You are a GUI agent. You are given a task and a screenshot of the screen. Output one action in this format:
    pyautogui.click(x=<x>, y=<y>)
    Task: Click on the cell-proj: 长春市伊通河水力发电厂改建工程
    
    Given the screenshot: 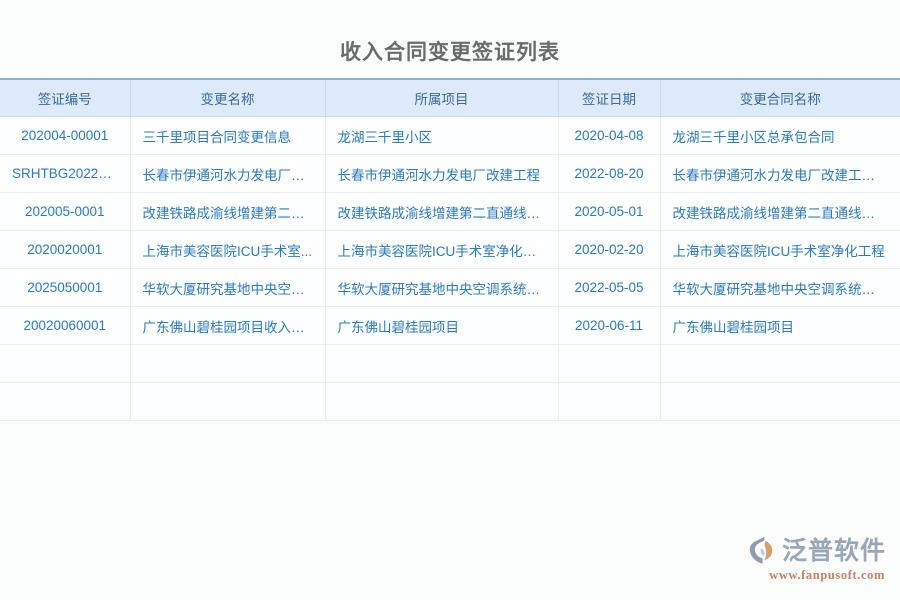 What is the action you would take?
    pyautogui.click(x=442, y=173)
    